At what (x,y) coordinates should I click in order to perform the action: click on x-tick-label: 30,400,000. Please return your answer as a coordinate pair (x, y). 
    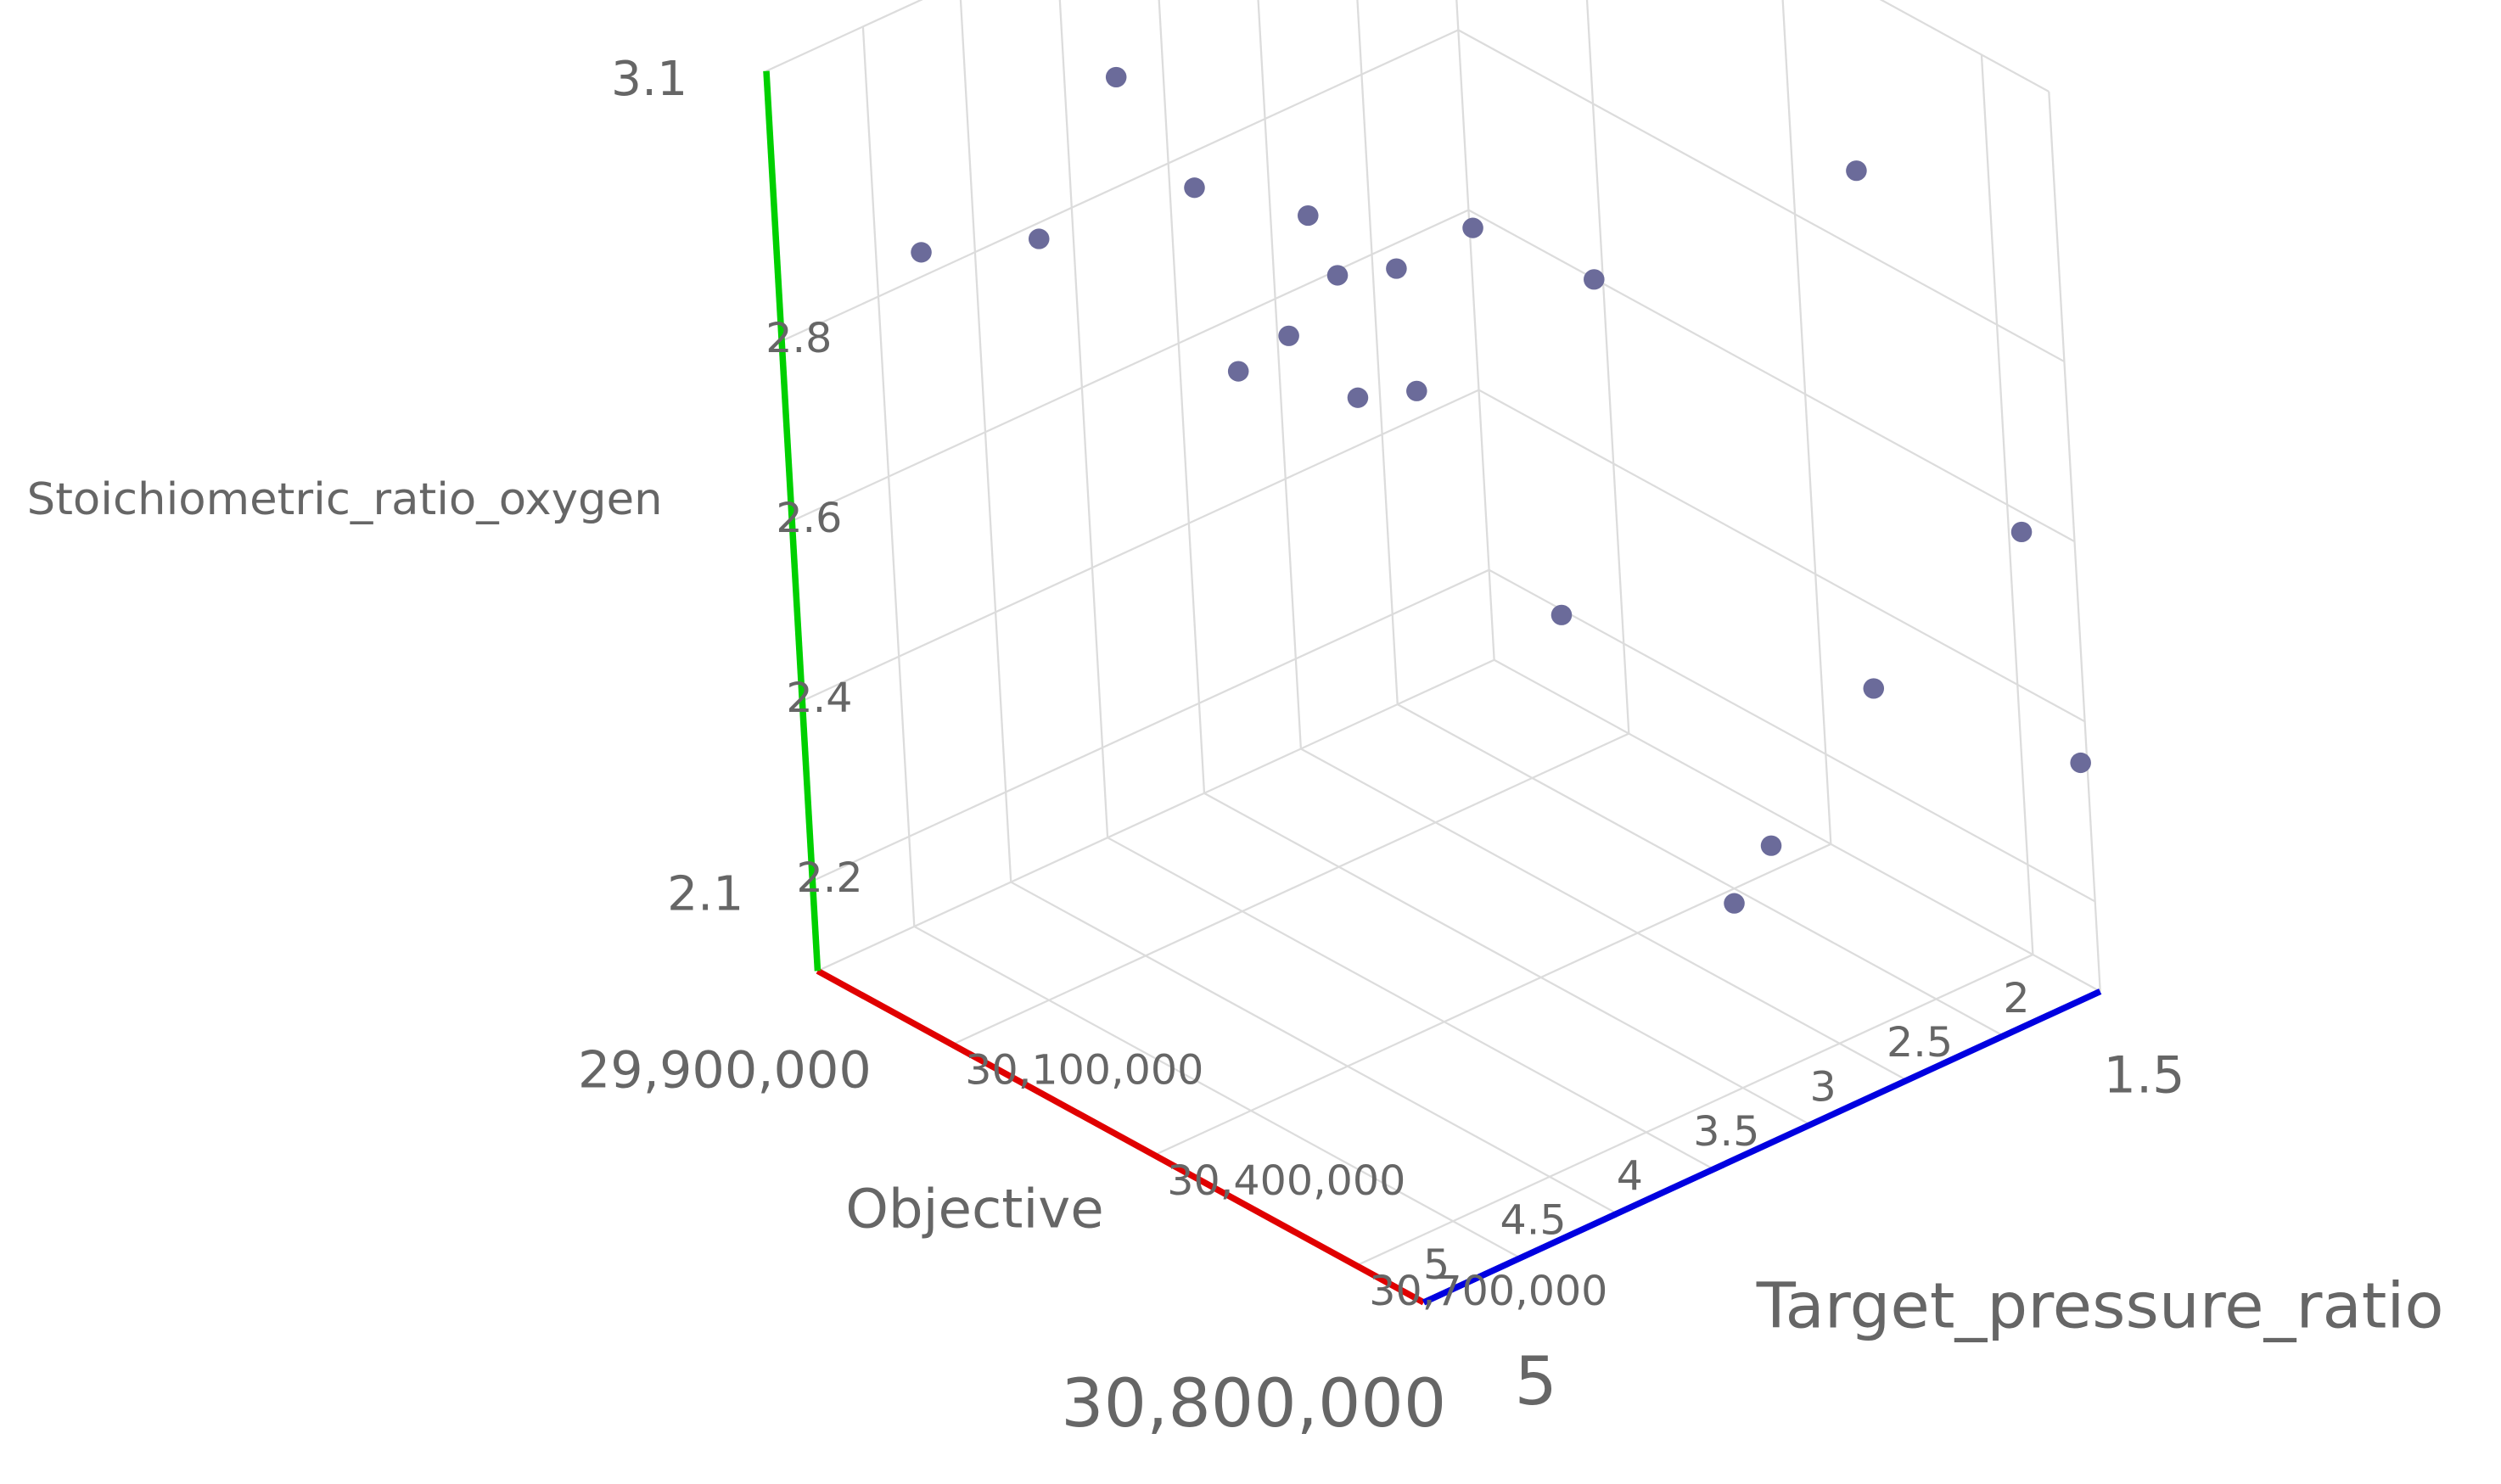
    Looking at the image, I should click on (1286, 1181).